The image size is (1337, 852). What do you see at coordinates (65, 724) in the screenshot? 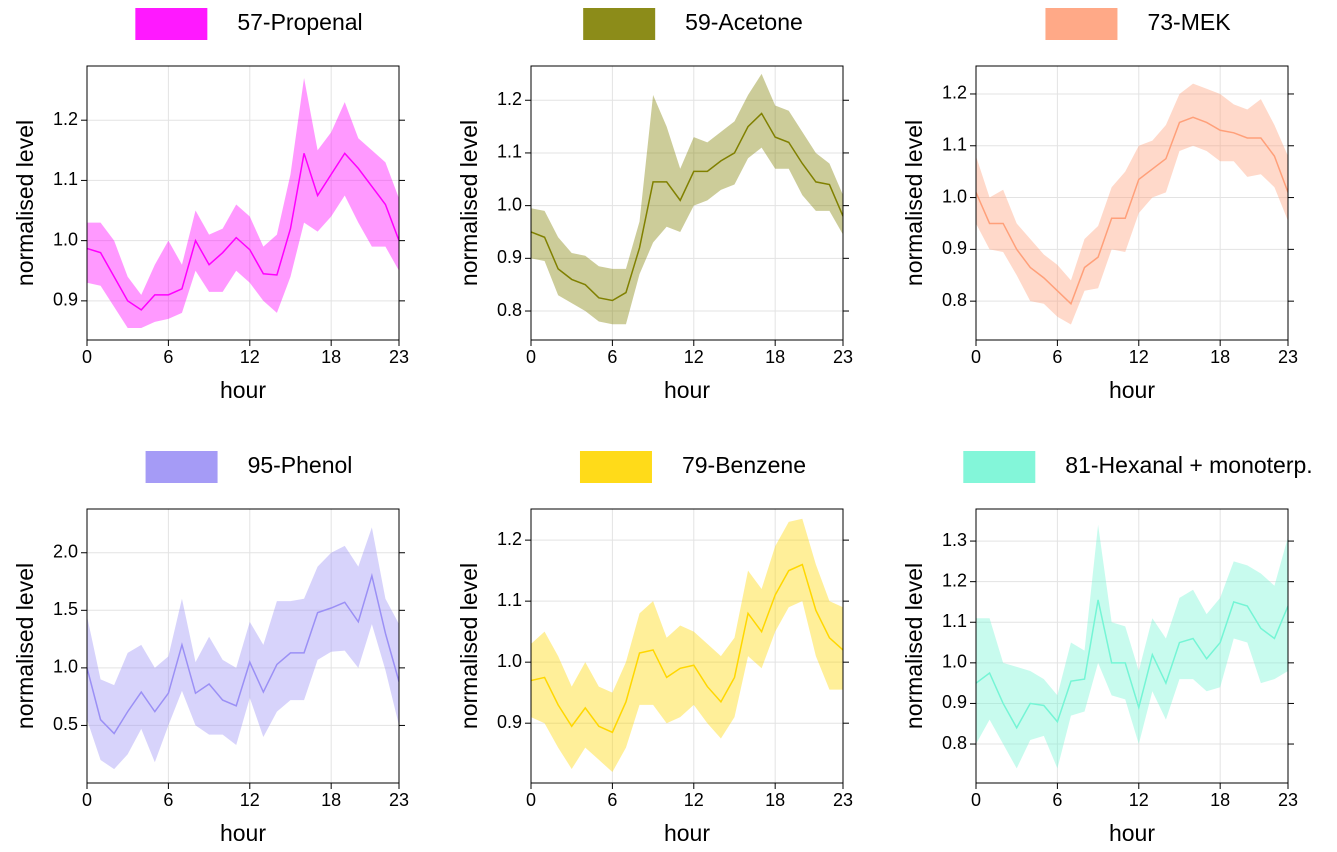
I see `y-tick-label: 0.5` at bounding box center [65, 724].